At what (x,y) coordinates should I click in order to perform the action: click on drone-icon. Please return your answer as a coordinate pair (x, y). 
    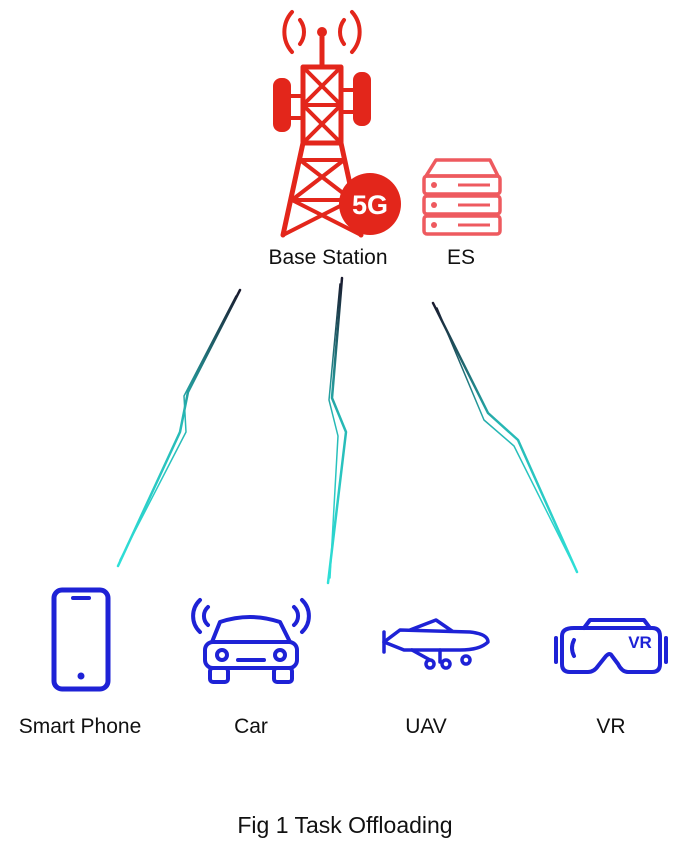
    Looking at the image, I should click on (436, 644).